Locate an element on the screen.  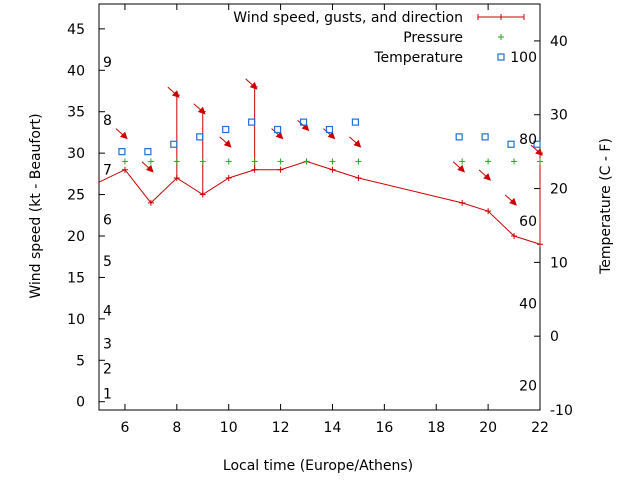
fahrenheit-label: 60 is located at coordinates (528, 222).